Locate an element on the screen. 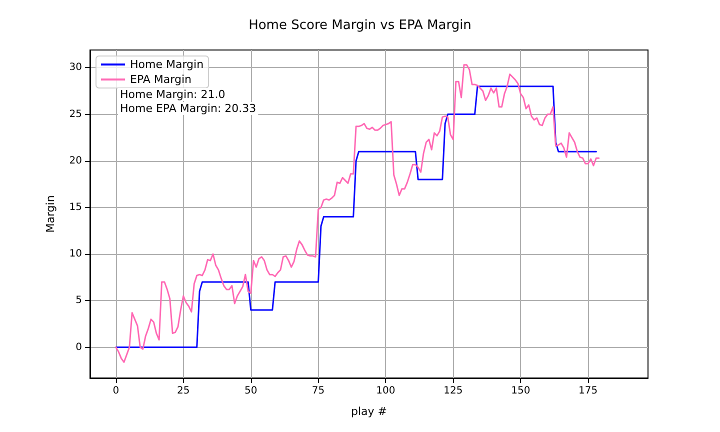 This screenshot has height=432, width=720. x-axis-title: play # is located at coordinates (369, 411).